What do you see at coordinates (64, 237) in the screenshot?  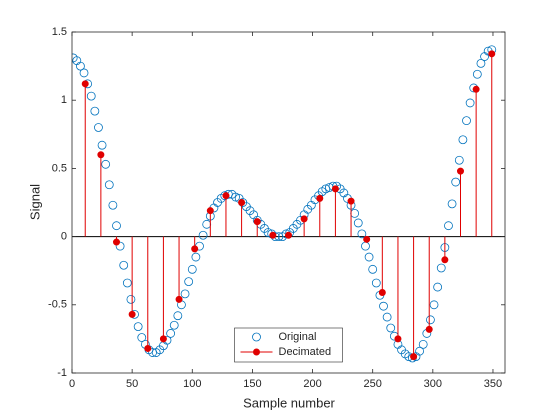 I see `y-tick-label: 0` at bounding box center [64, 237].